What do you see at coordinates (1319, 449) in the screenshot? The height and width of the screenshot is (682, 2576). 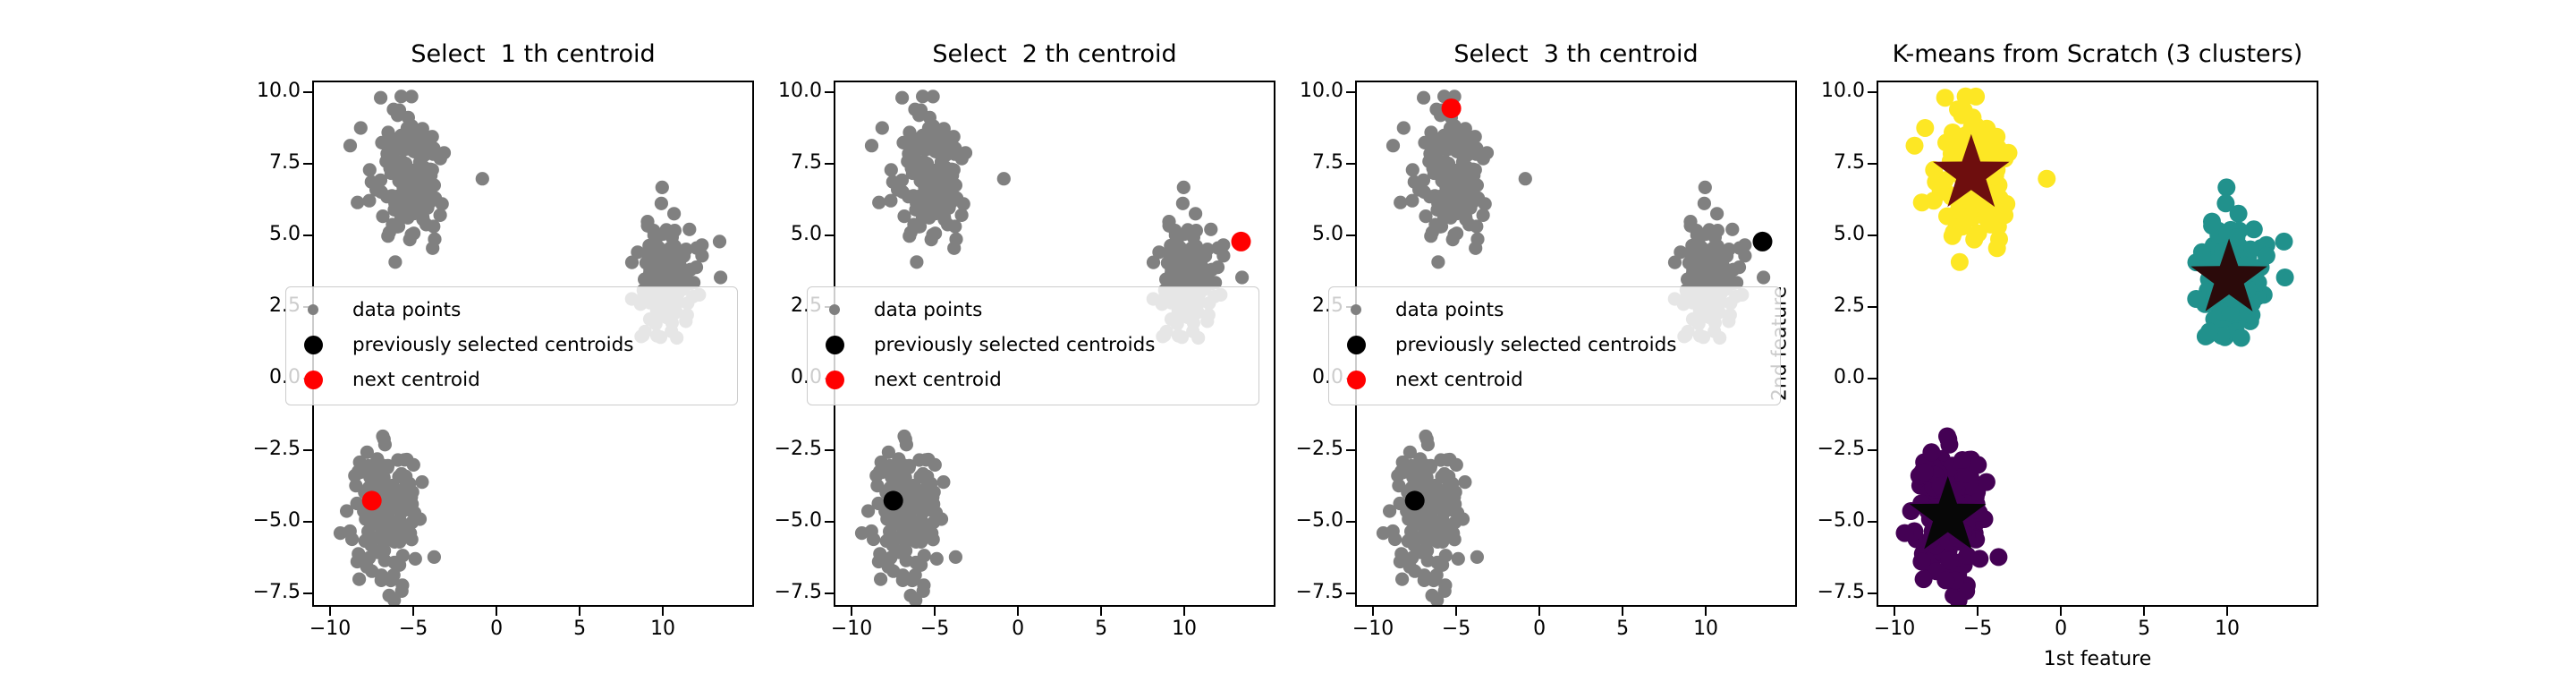 I see `y-tick-label: −2.5` at bounding box center [1319, 449].